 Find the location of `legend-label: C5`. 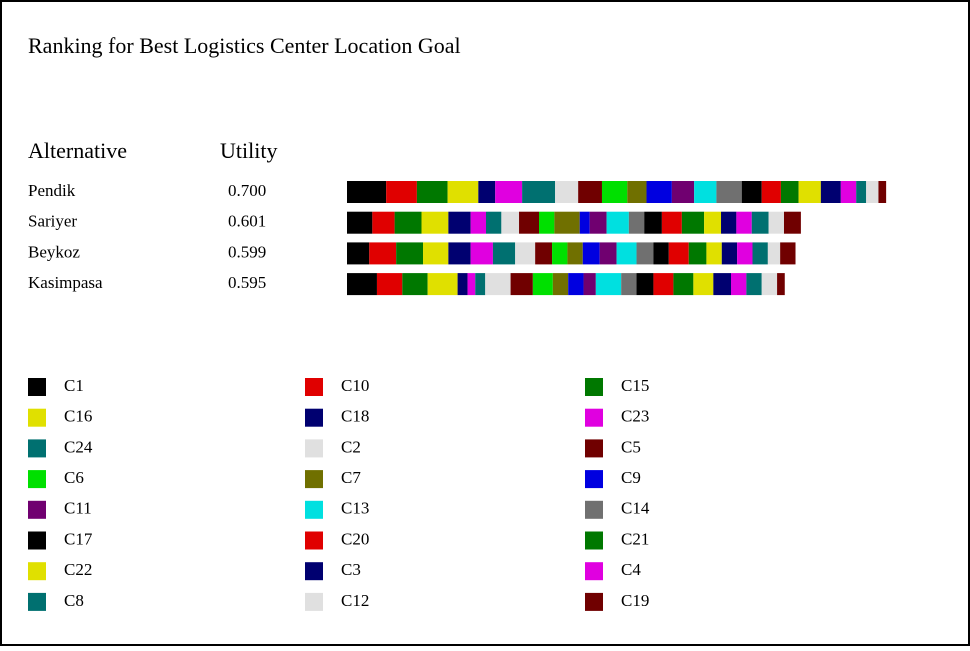

legend-label: C5 is located at coordinates (631, 446).